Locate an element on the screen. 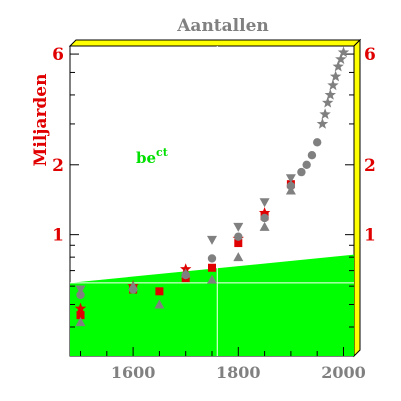 The width and height of the screenshot is (401, 401). y-tick-label-left: 6 is located at coordinates (58, 55).